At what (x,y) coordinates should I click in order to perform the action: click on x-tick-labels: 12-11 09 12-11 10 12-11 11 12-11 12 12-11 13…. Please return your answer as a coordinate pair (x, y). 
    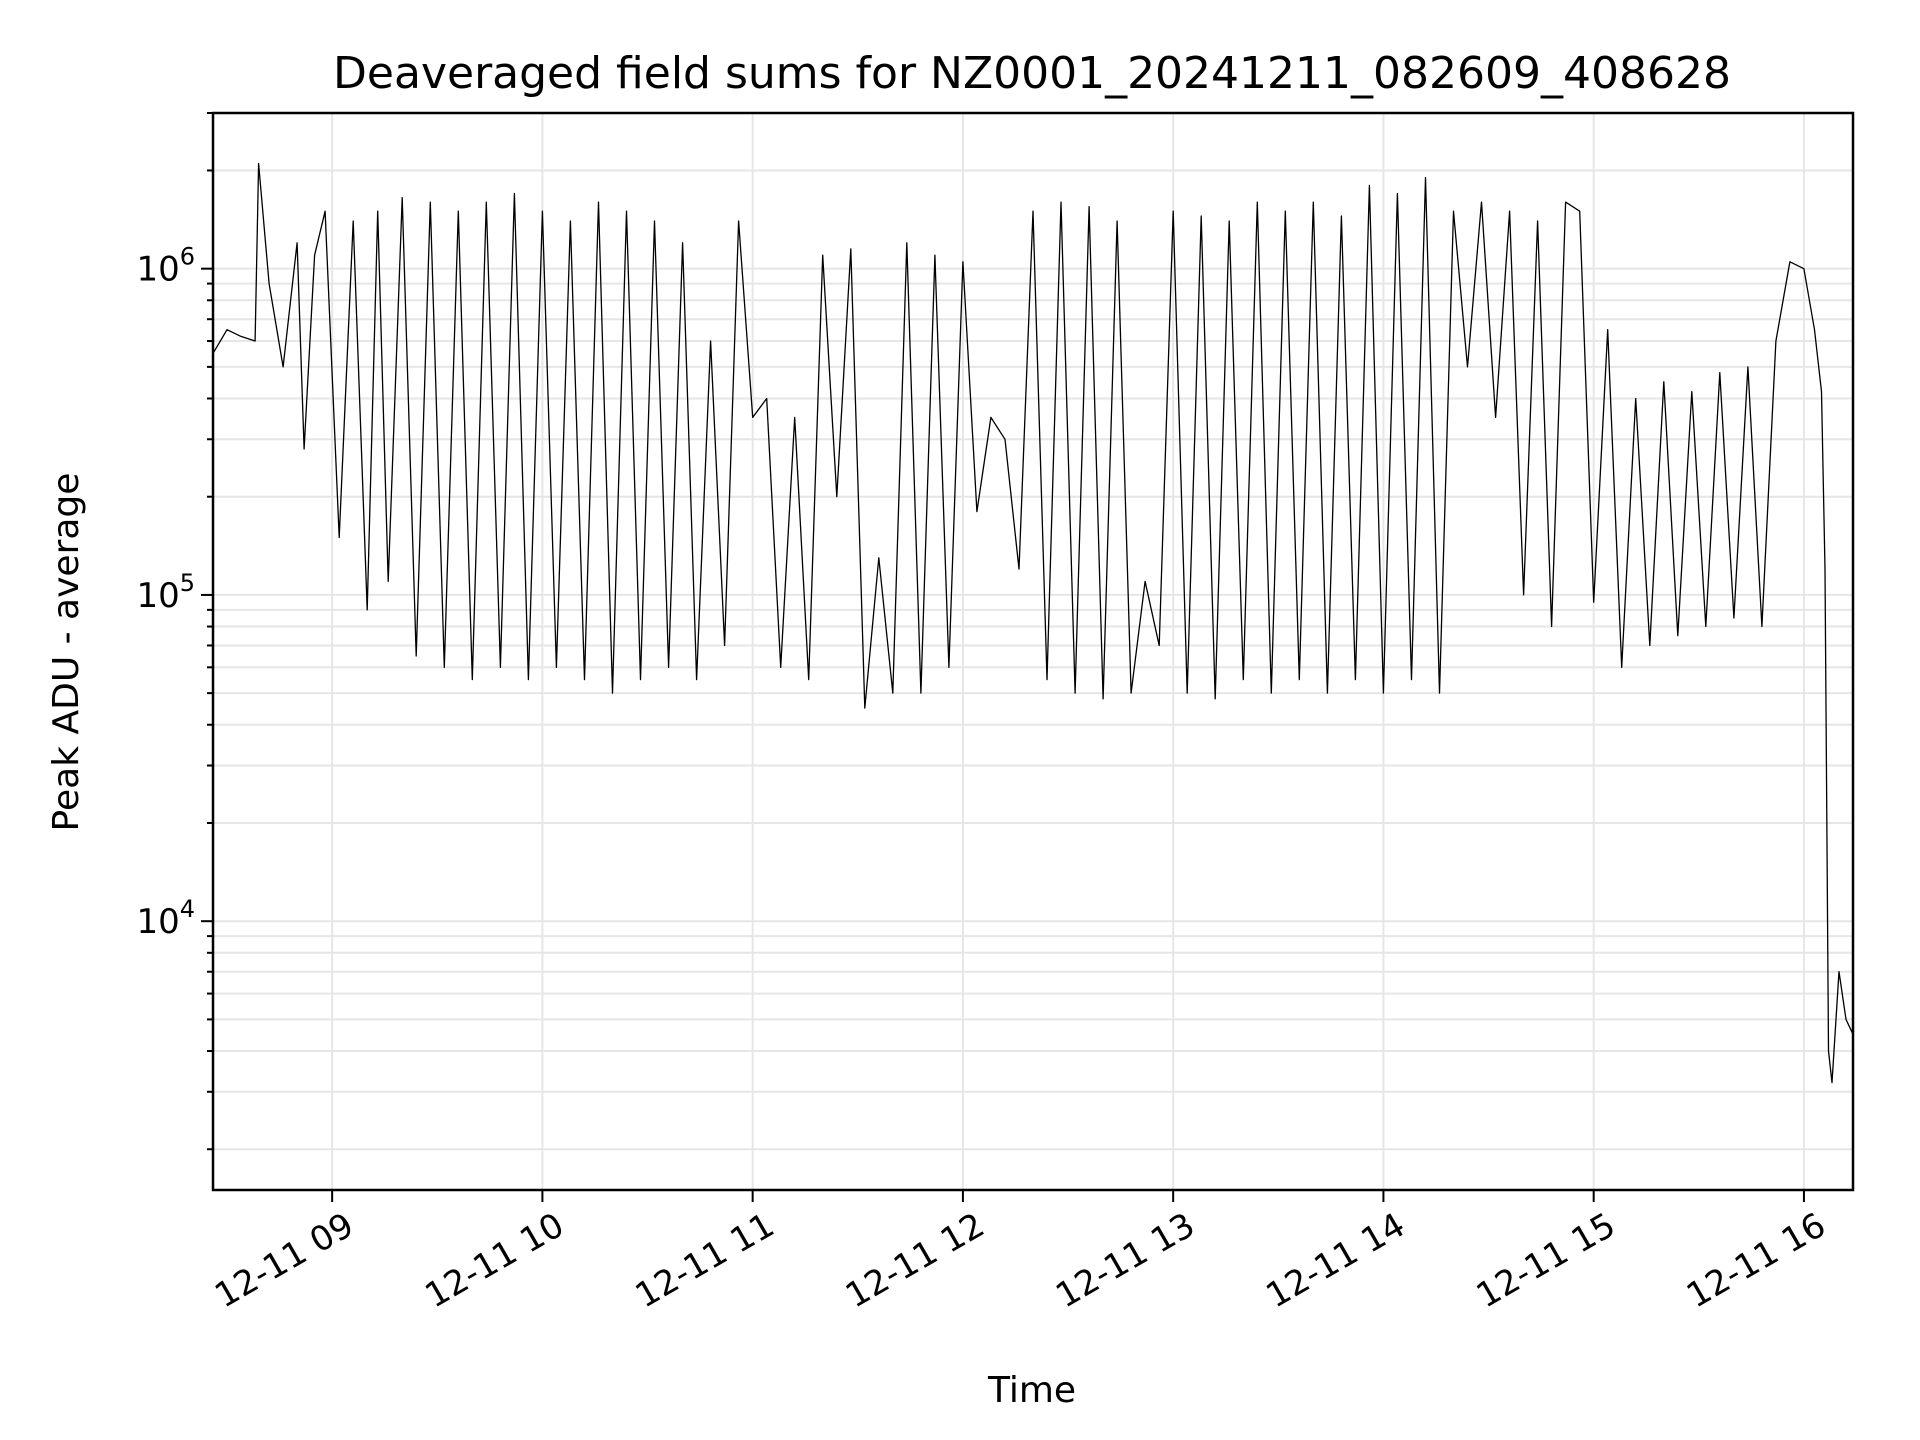
    Looking at the image, I should click on (1020, 1260).